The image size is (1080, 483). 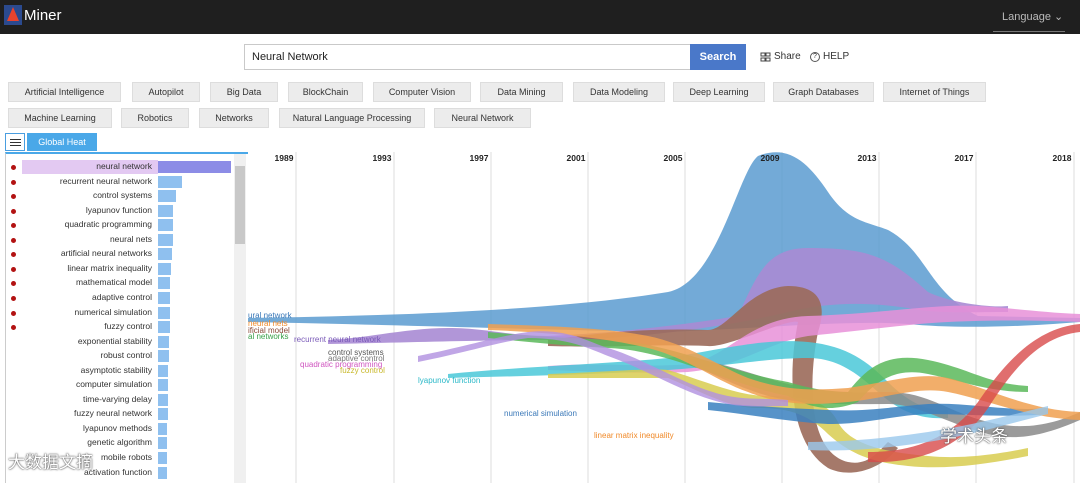 I want to click on search-button: Search, so click(x=718, y=57).